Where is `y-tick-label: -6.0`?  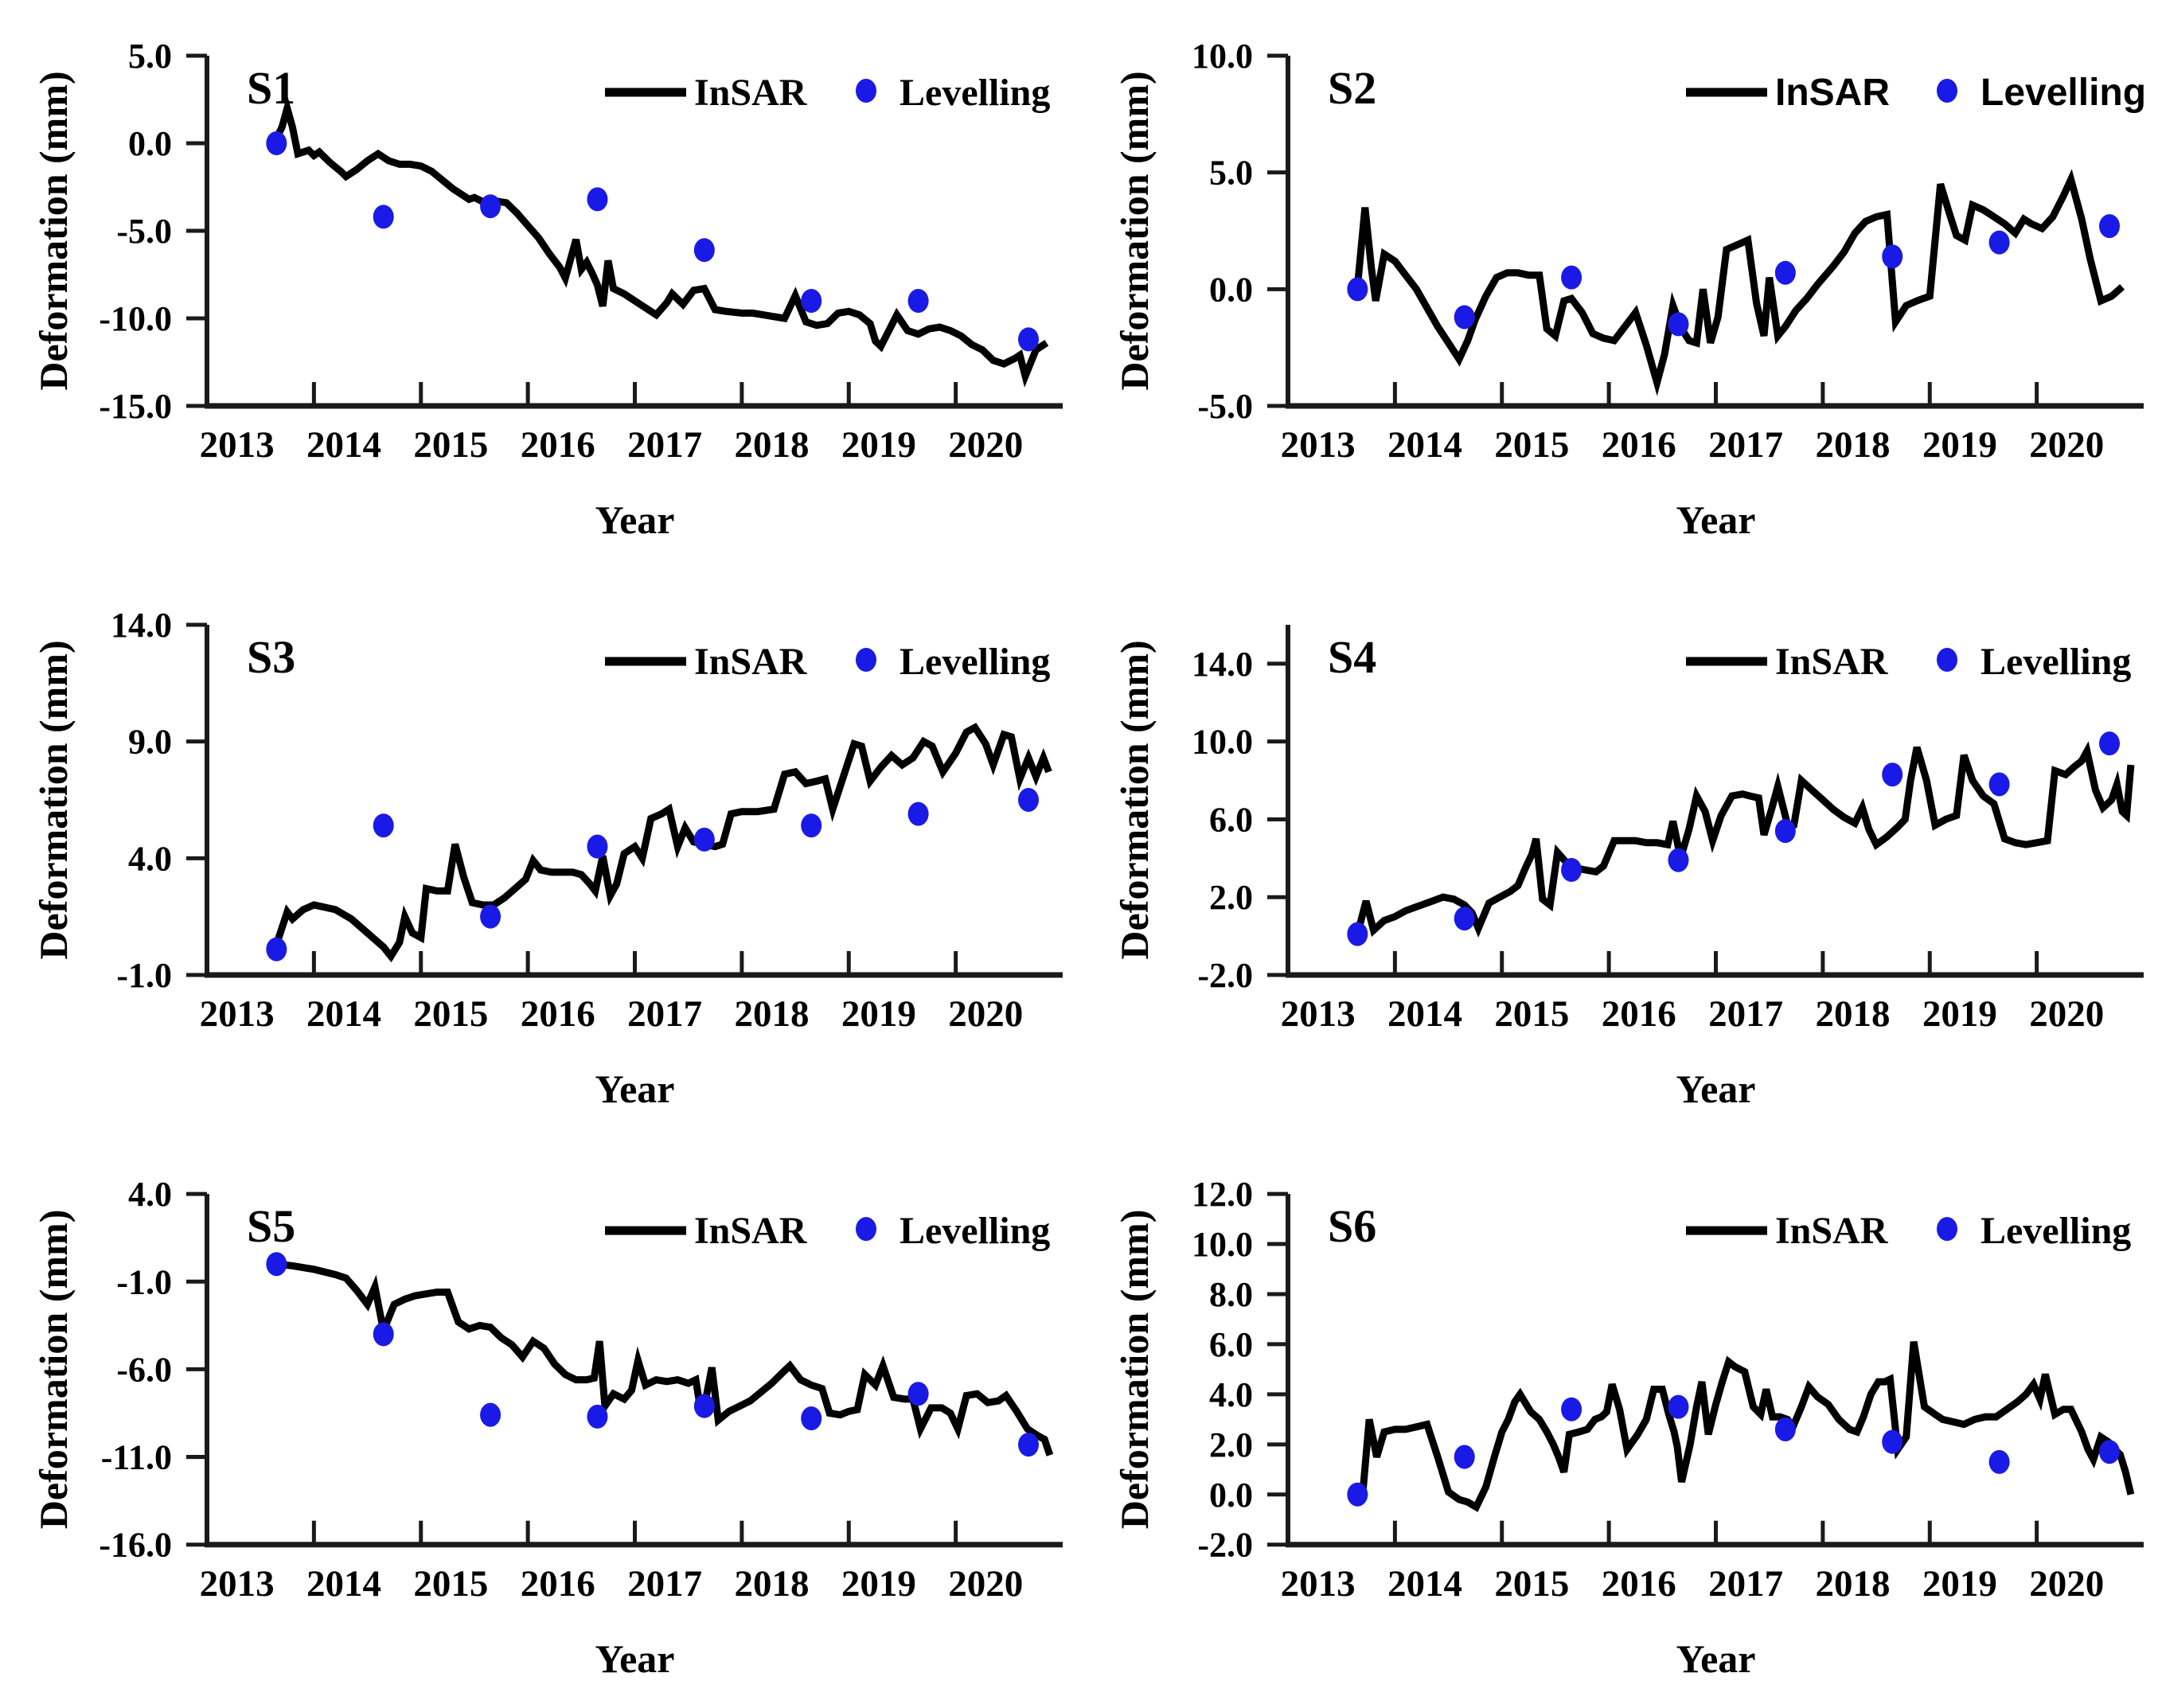 y-tick-label: -6.0 is located at coordinates (144, 1369).